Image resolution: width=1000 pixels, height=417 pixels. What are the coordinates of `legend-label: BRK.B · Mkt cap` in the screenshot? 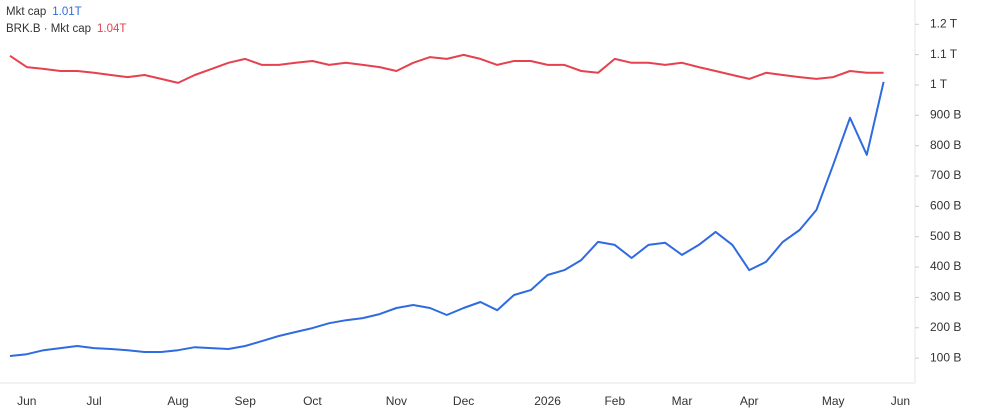 It's located at (48, 29).